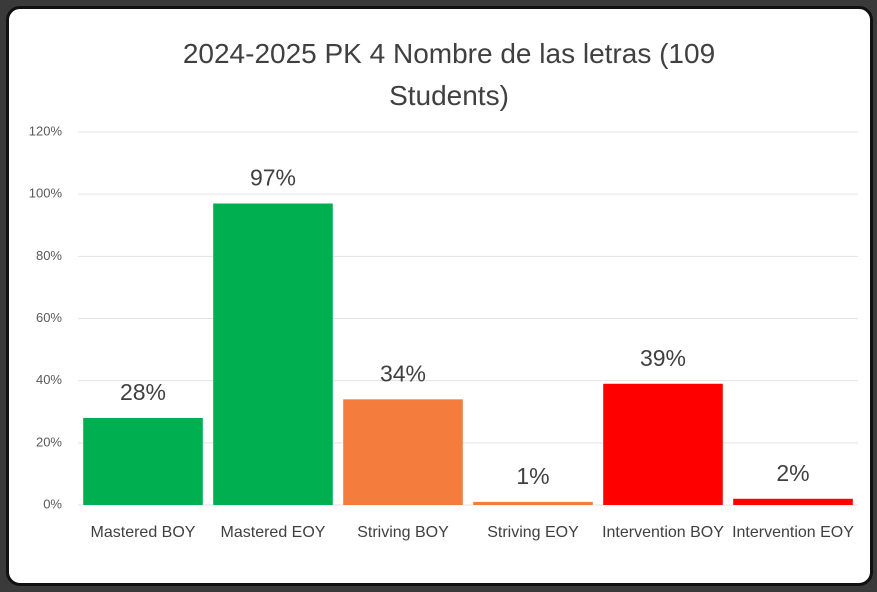 Image resolution: width=877 pixels, height=592 pixels. Describe the element at coordinates (49, 255) in the screenshot. I see `y-tick-label: 80%` at that location.